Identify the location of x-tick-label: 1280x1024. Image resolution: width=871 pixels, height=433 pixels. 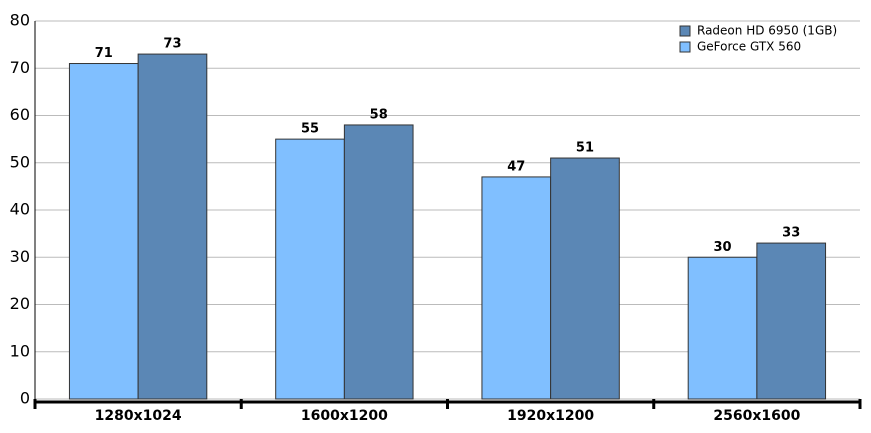
(138, 416).